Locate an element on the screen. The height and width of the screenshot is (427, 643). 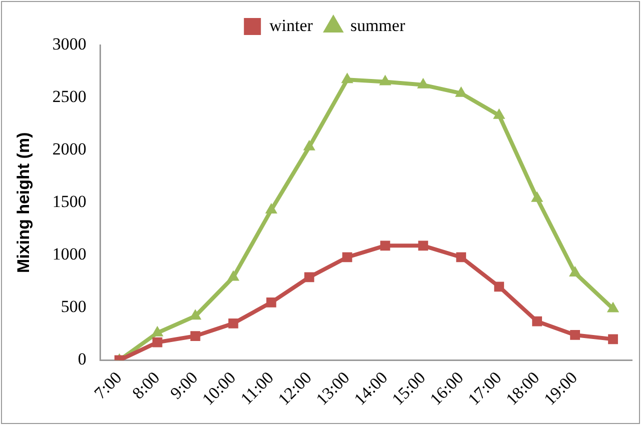
legend-label: summer is located at coordinates (378, 25).